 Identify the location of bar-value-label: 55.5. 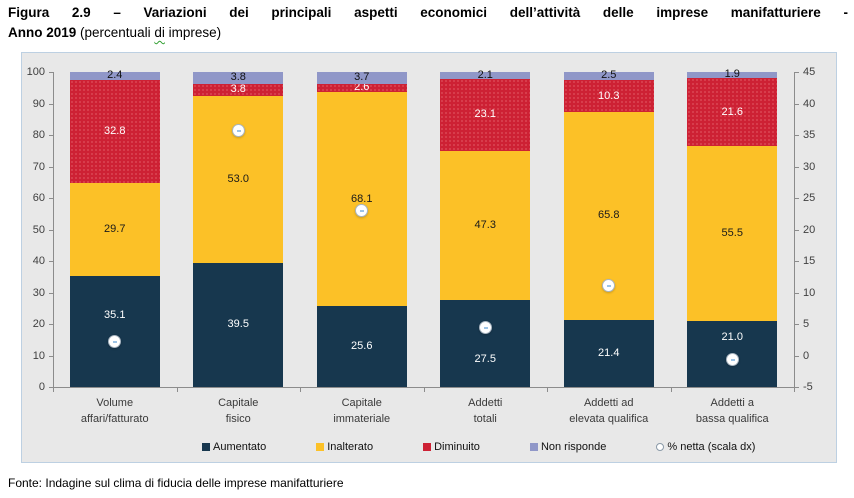
(732, 232).